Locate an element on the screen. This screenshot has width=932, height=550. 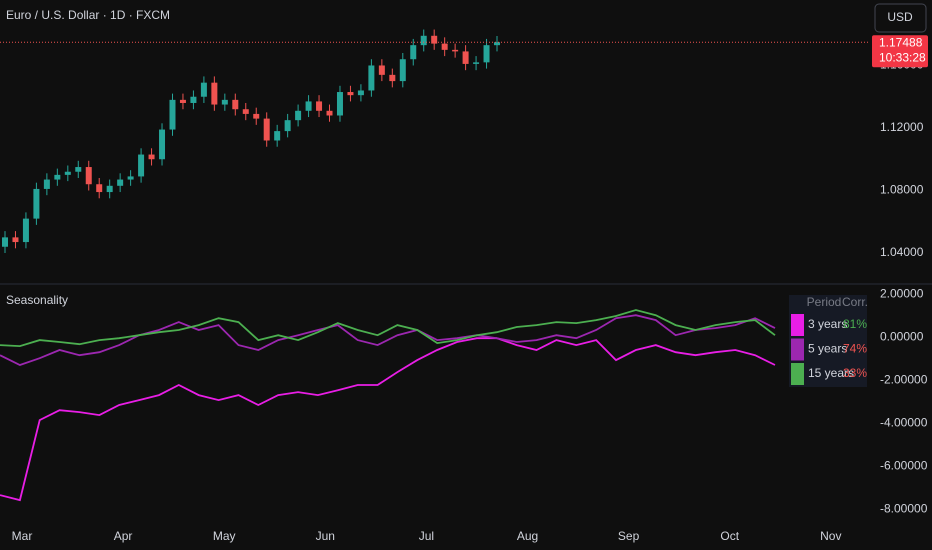
y-tick-label: 1.04000 is located at coordinates (902, 252).